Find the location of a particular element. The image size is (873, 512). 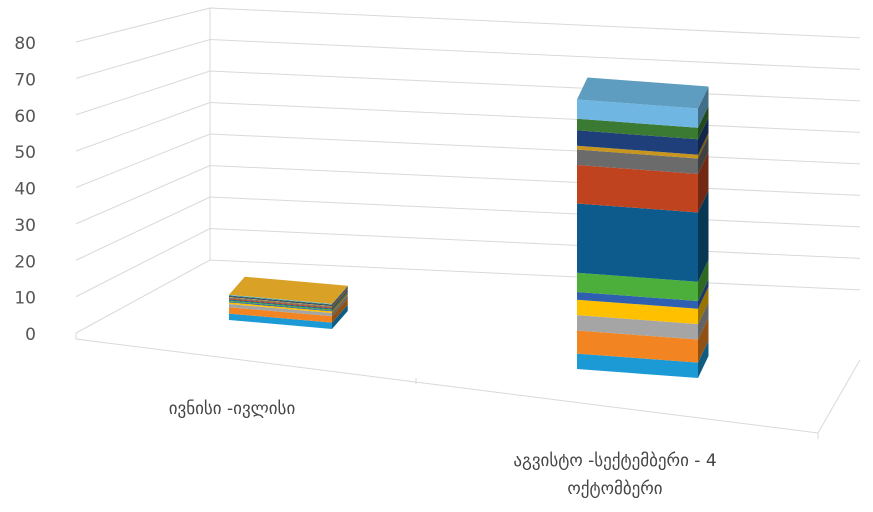

y-axis: 0 10 20 30 40 50 60 70 80 is located at coordinates (25, 189).